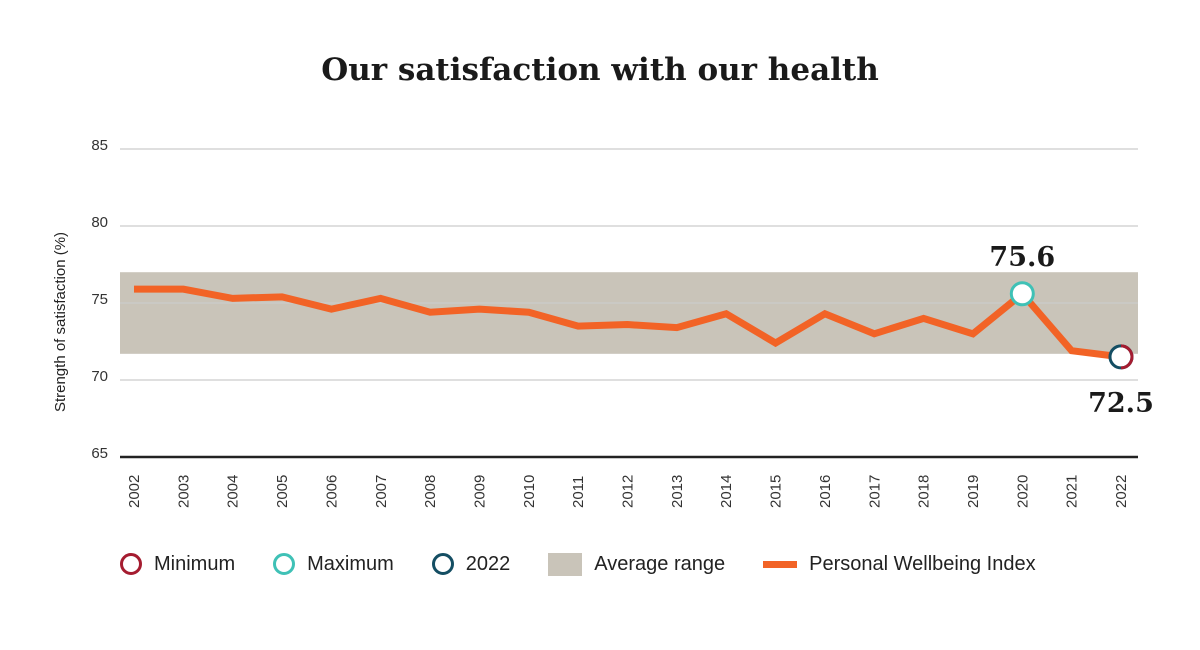 The height and width of the screenshot is (650, 1200). Describe the element at coordinates (628, 323) in the screenshot. I see `series-line-personal-wellbeing-index` at that location.